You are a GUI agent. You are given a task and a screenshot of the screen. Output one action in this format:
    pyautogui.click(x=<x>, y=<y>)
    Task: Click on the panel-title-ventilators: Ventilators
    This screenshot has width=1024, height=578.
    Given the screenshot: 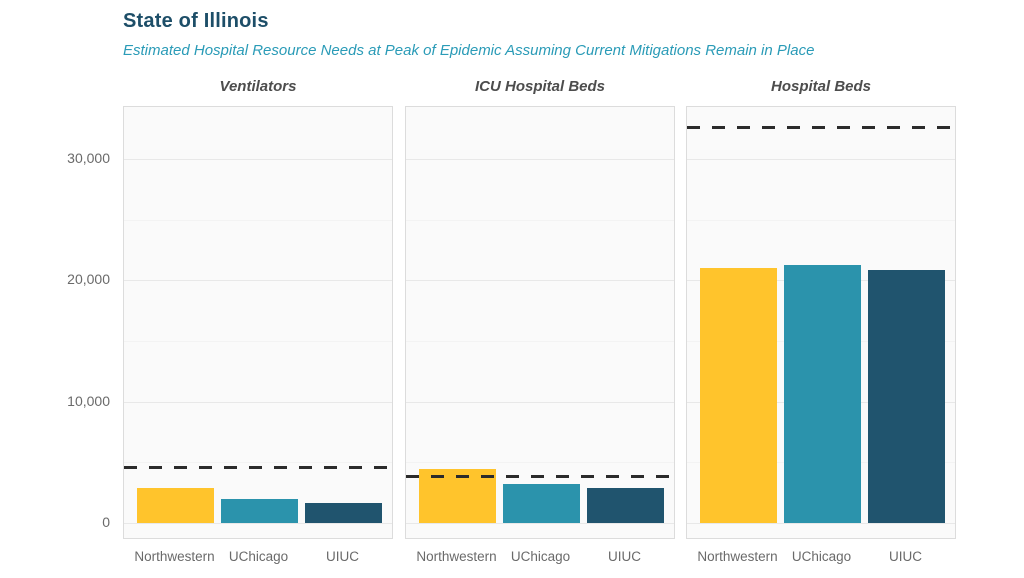 What is the action you would take?
    pyautogui.click(x=258, y=86)
    